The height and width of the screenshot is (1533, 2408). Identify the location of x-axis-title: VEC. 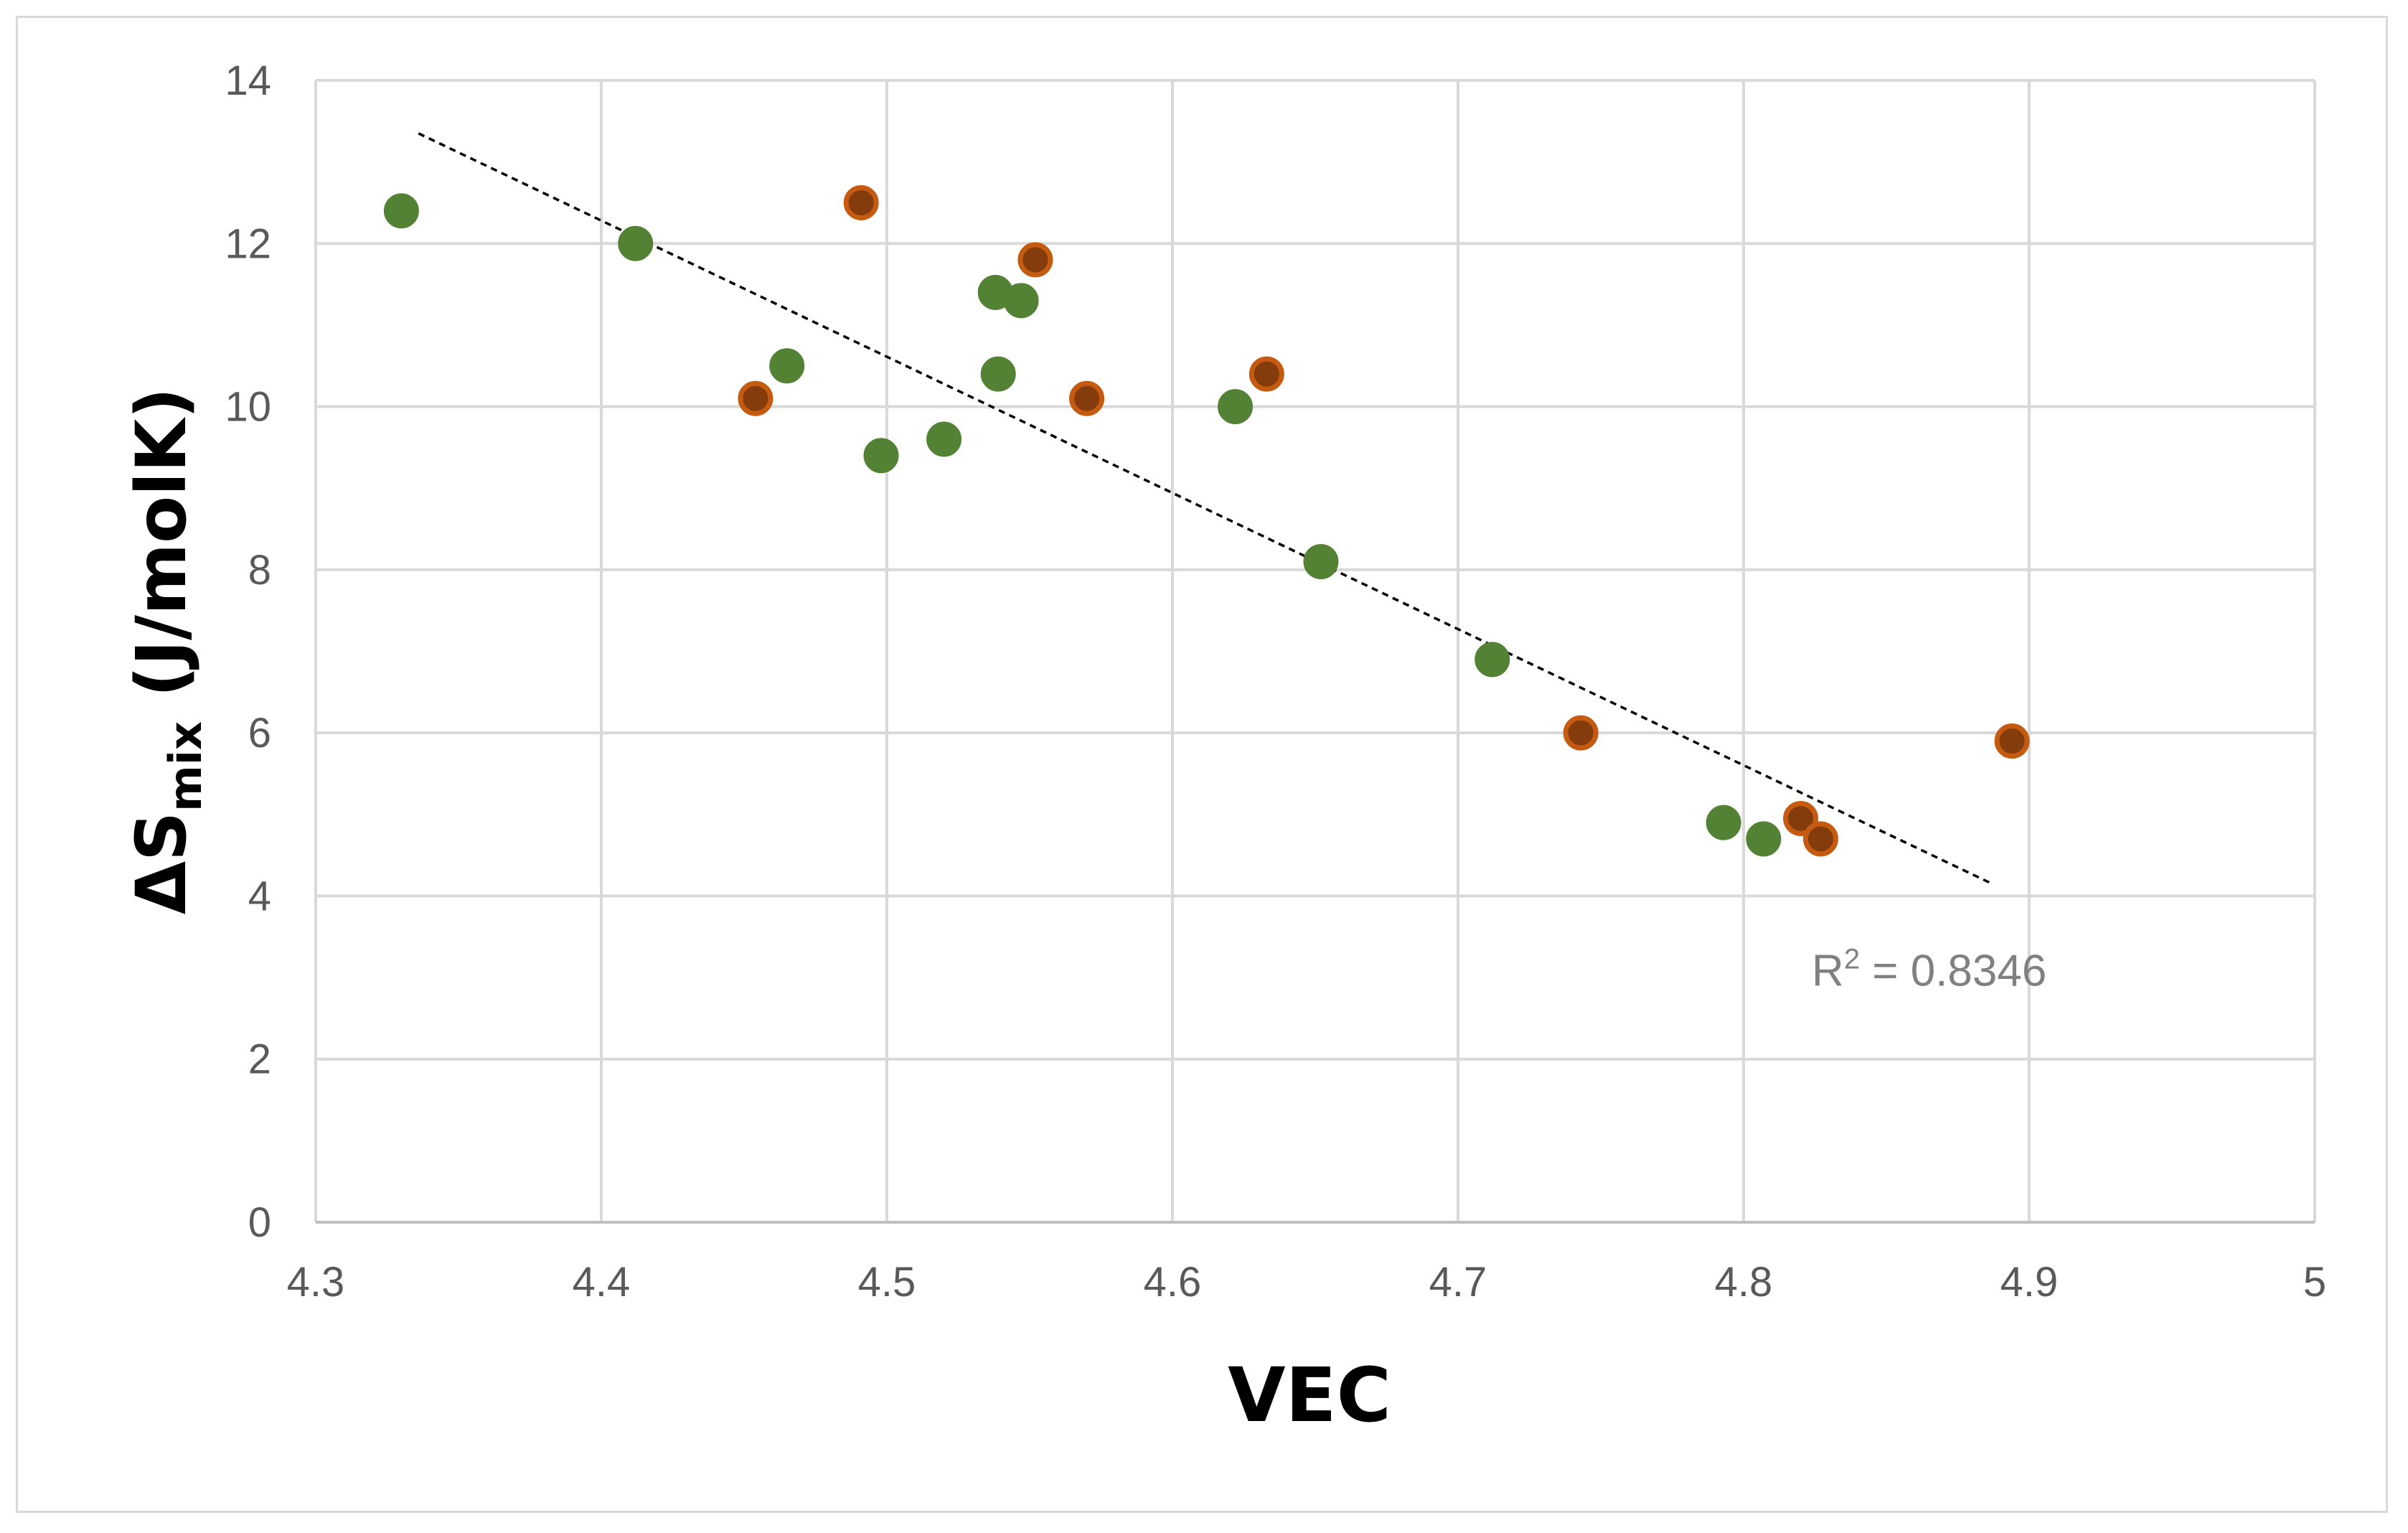
(1309, 1395).